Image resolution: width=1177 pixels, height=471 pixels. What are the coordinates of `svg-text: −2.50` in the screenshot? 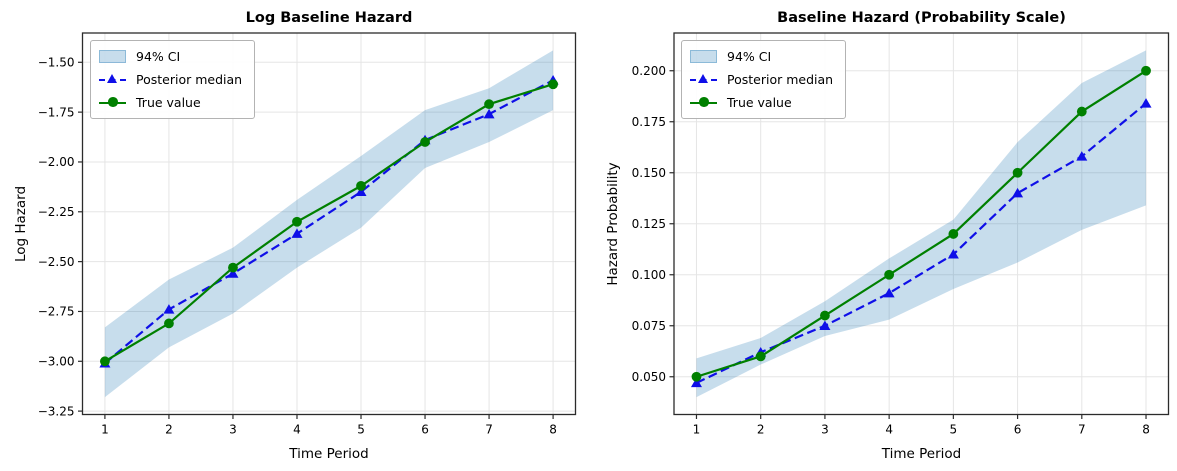 It's located at (56, 262).